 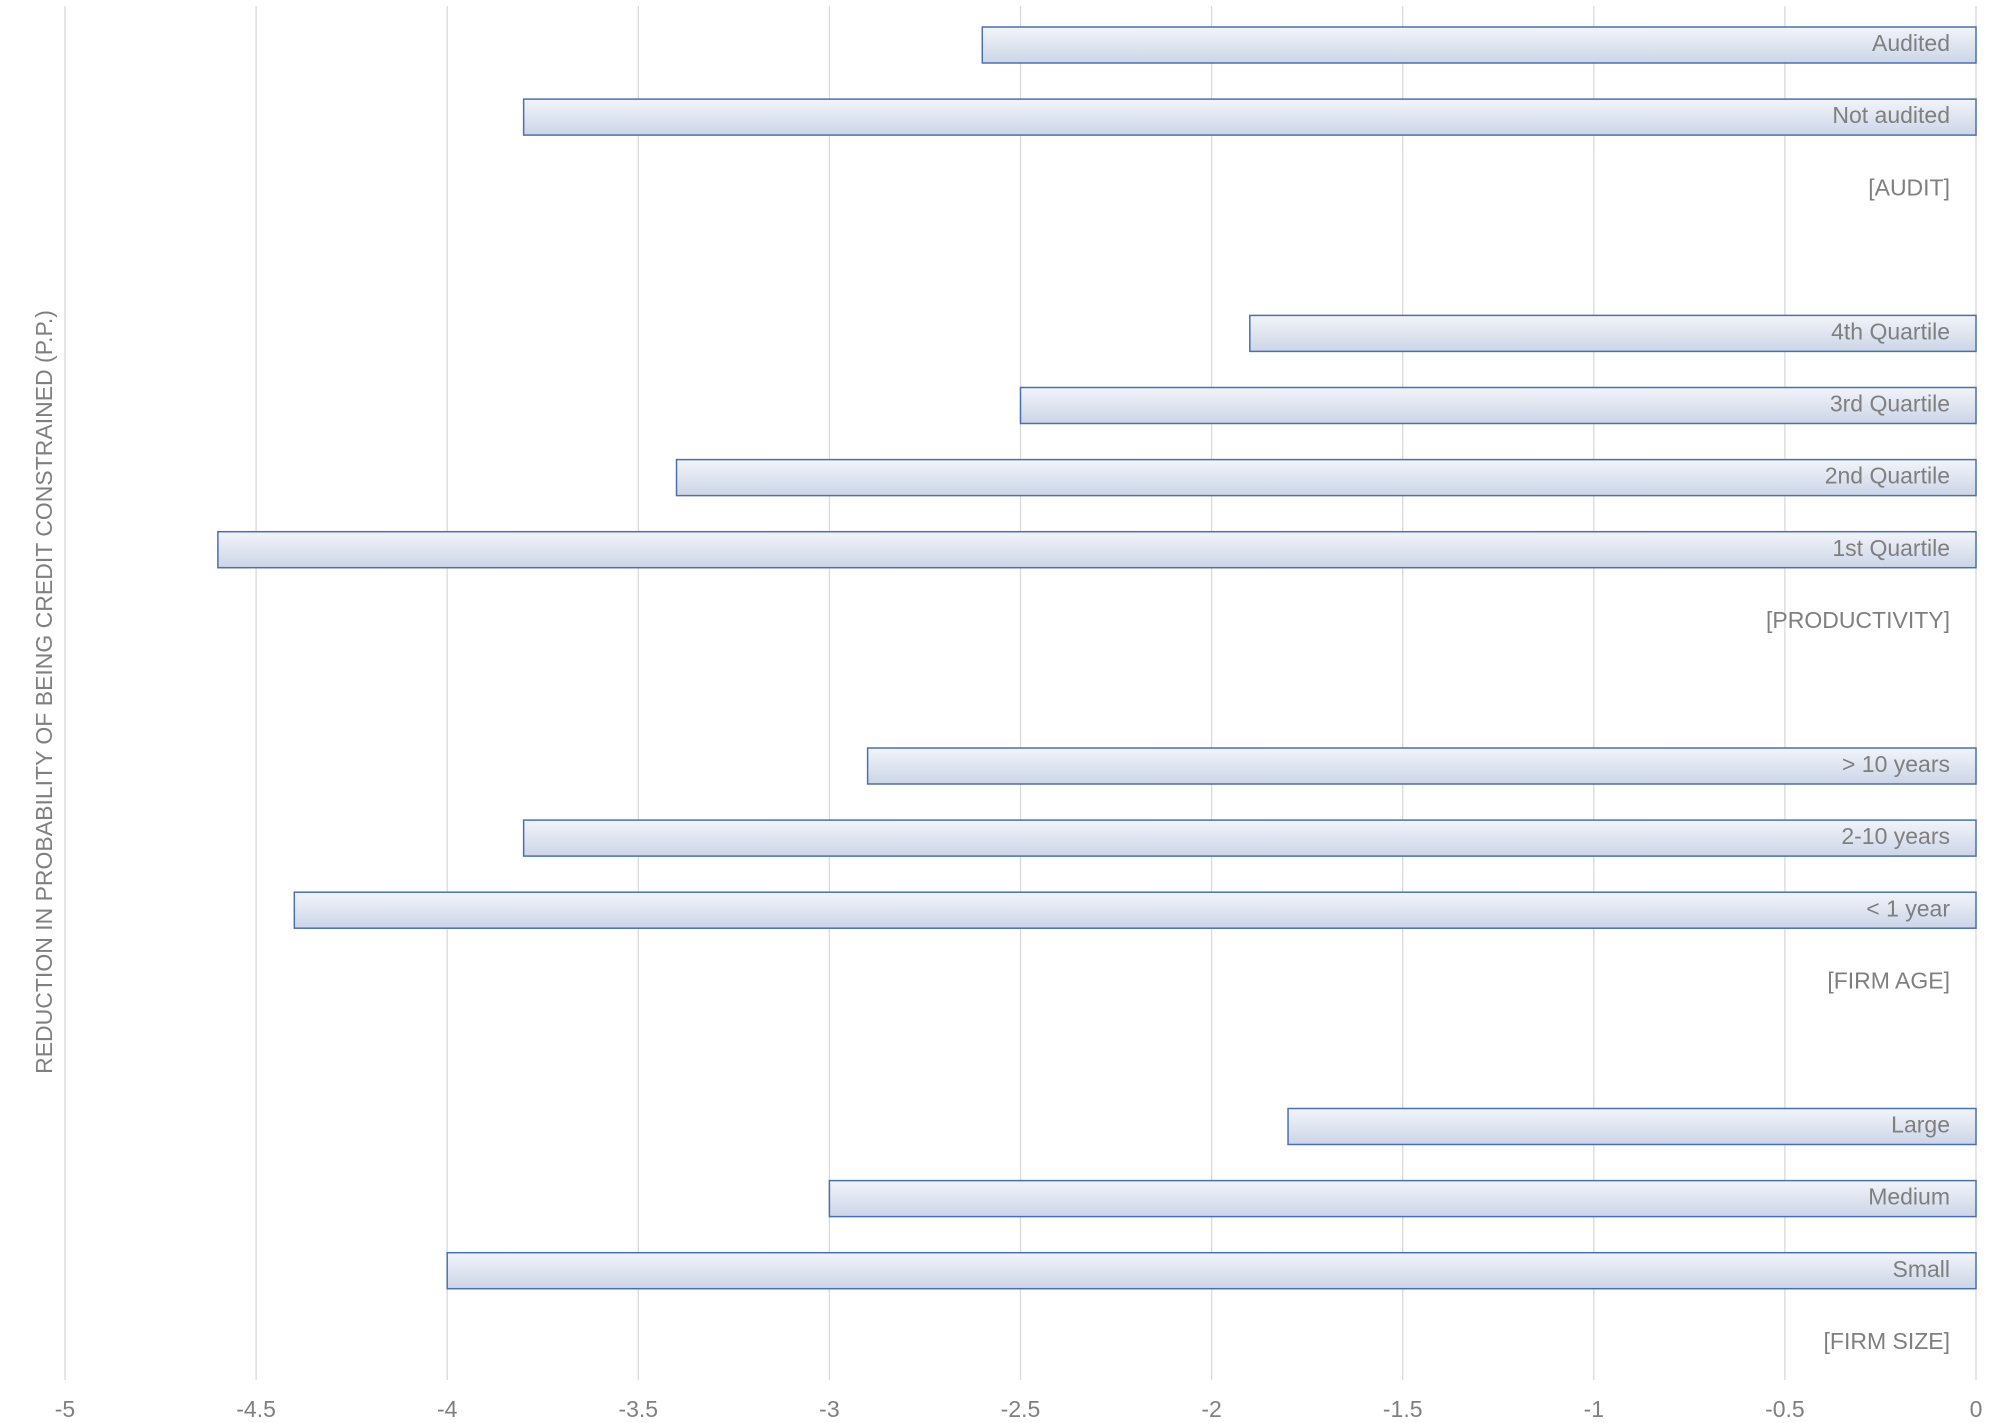 I want to click on x-tick-label: -3, so click(x=829, y=1409).